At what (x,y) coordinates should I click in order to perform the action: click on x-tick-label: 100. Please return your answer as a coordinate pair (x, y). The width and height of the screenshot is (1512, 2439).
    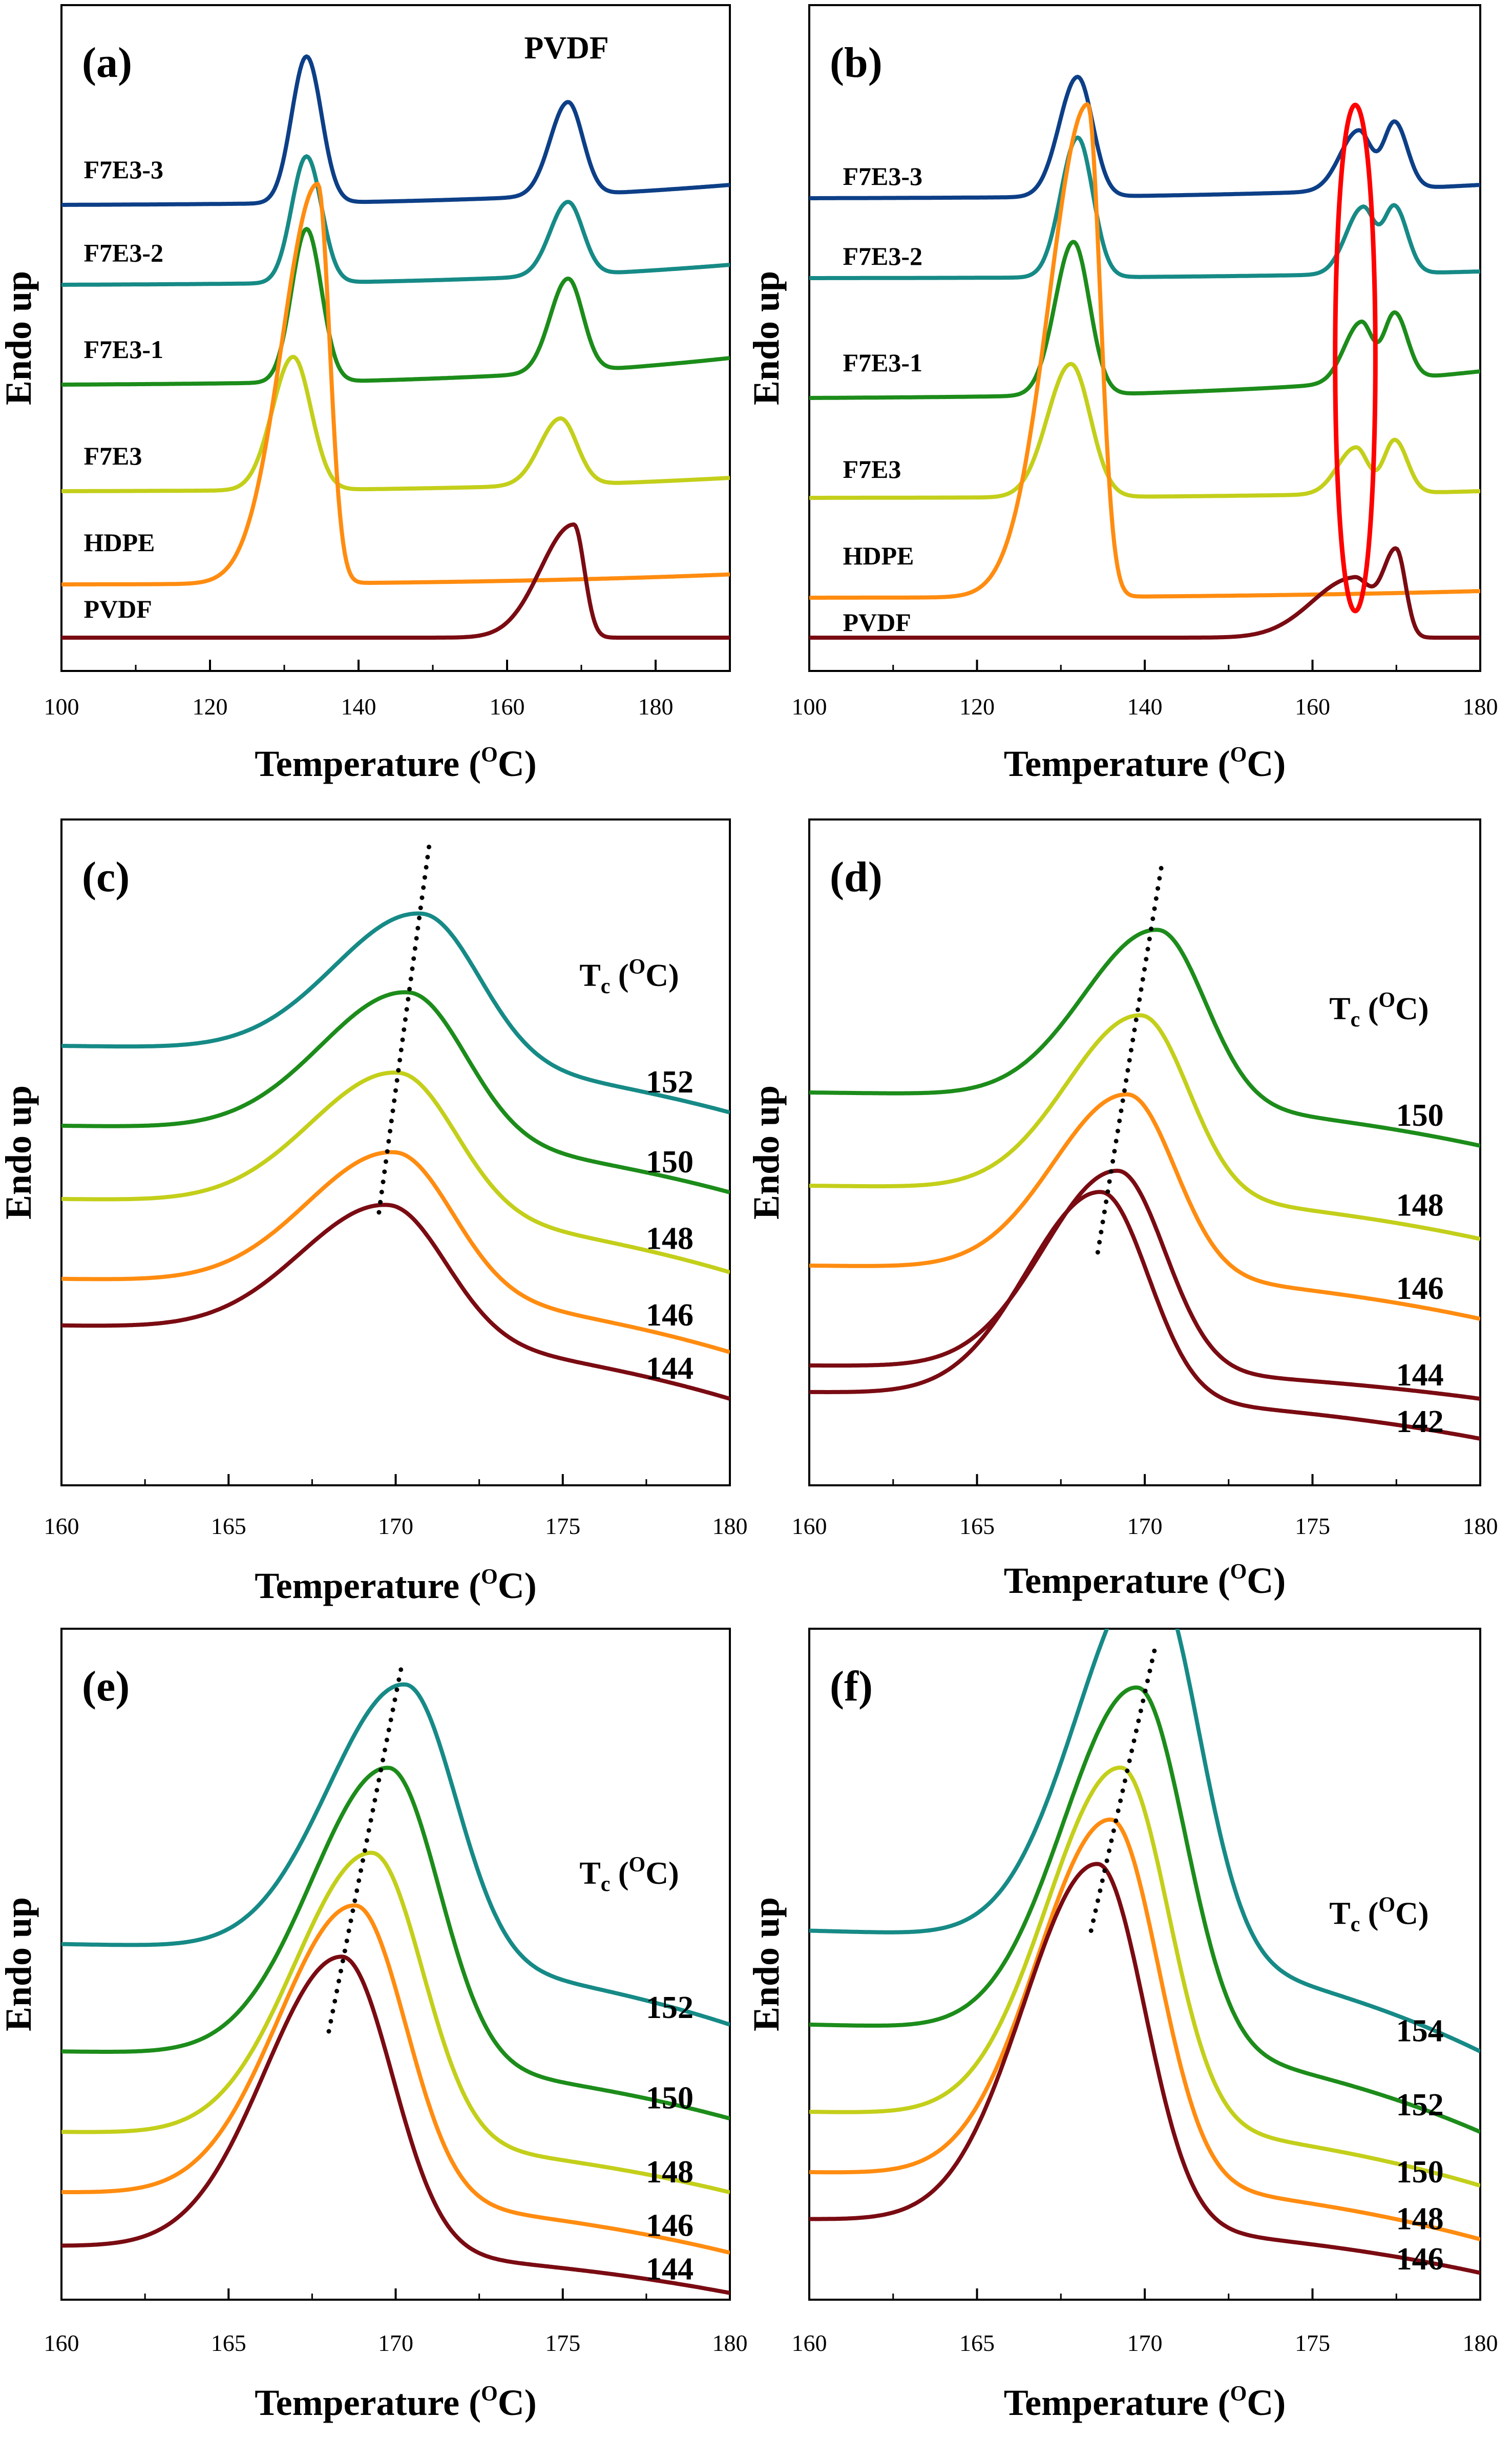
    Looking at the image, I should click on (809, 706).